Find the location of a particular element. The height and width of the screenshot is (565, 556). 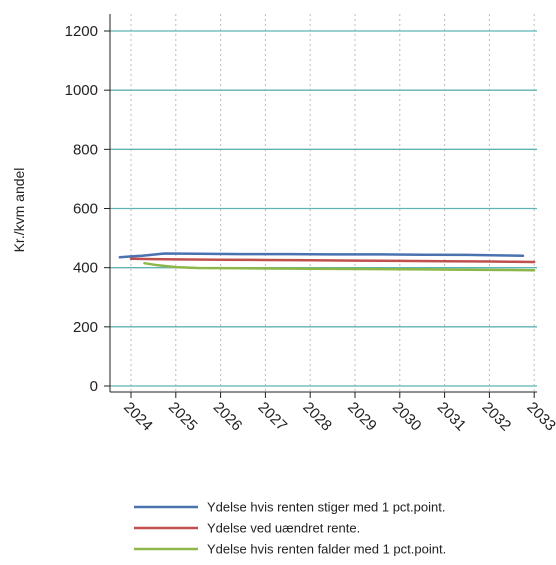

x-tick-label: 2029 is located at coordinates (362, 417).